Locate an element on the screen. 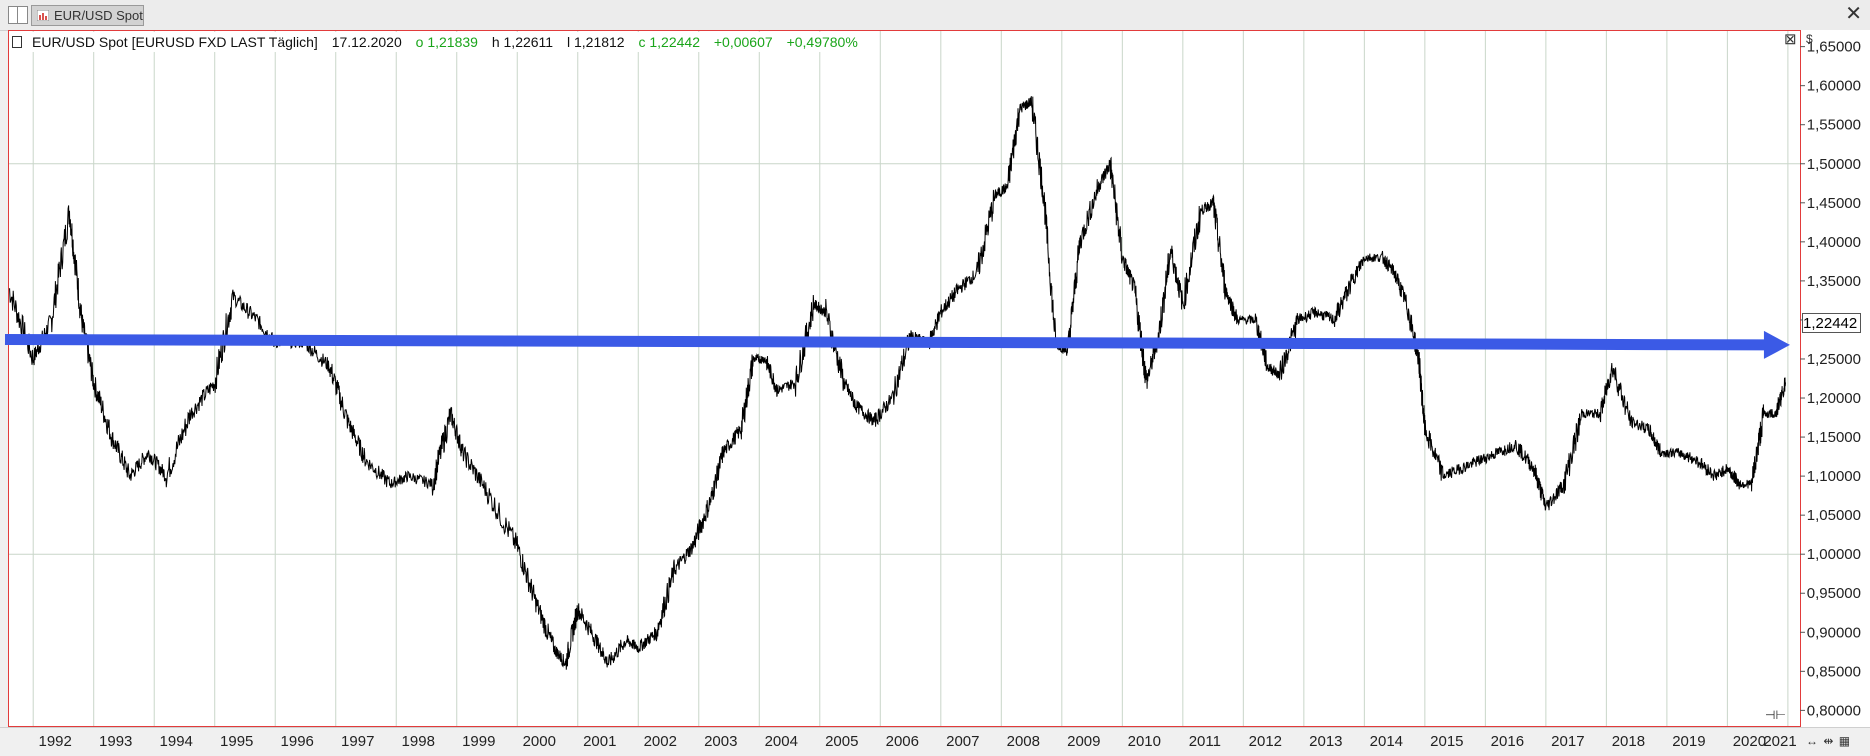 The height and width of the screenshot is (756, 1870). x-tick-label: 2002 is located at coordinates (660, 741).